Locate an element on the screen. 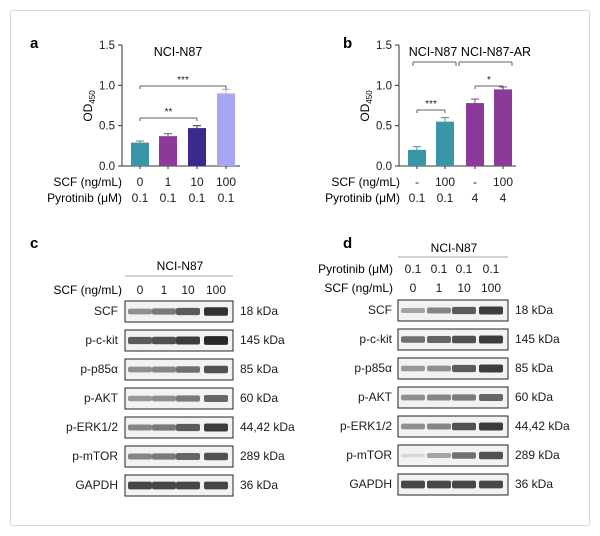 The image size is (600, 536). chart-b-category-scf: - is located at coordinates (417, 182).